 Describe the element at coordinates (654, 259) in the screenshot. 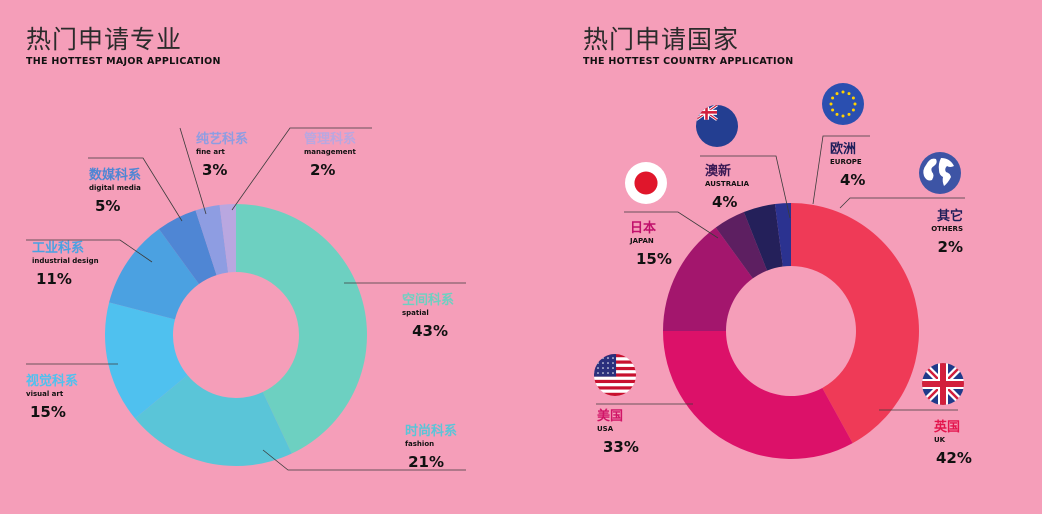

I see `country-value-label: 15%` at that location.